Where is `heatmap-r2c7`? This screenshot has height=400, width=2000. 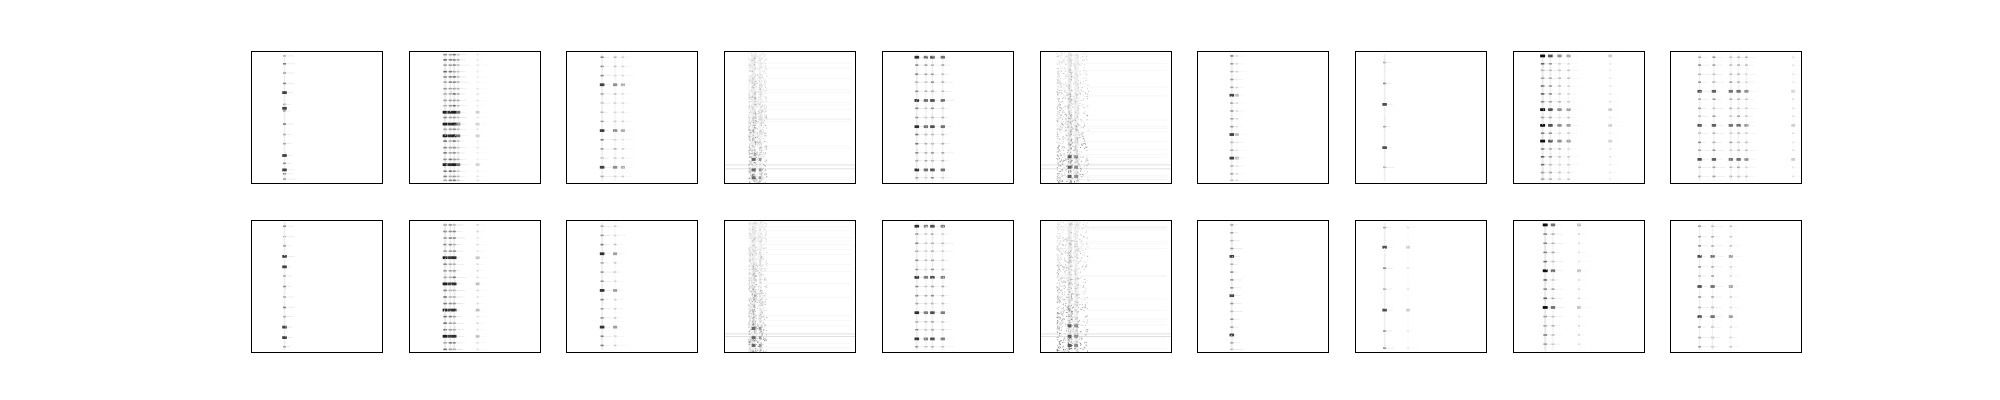 heatmap-r2c7 is located at coordinates (1236, 286).